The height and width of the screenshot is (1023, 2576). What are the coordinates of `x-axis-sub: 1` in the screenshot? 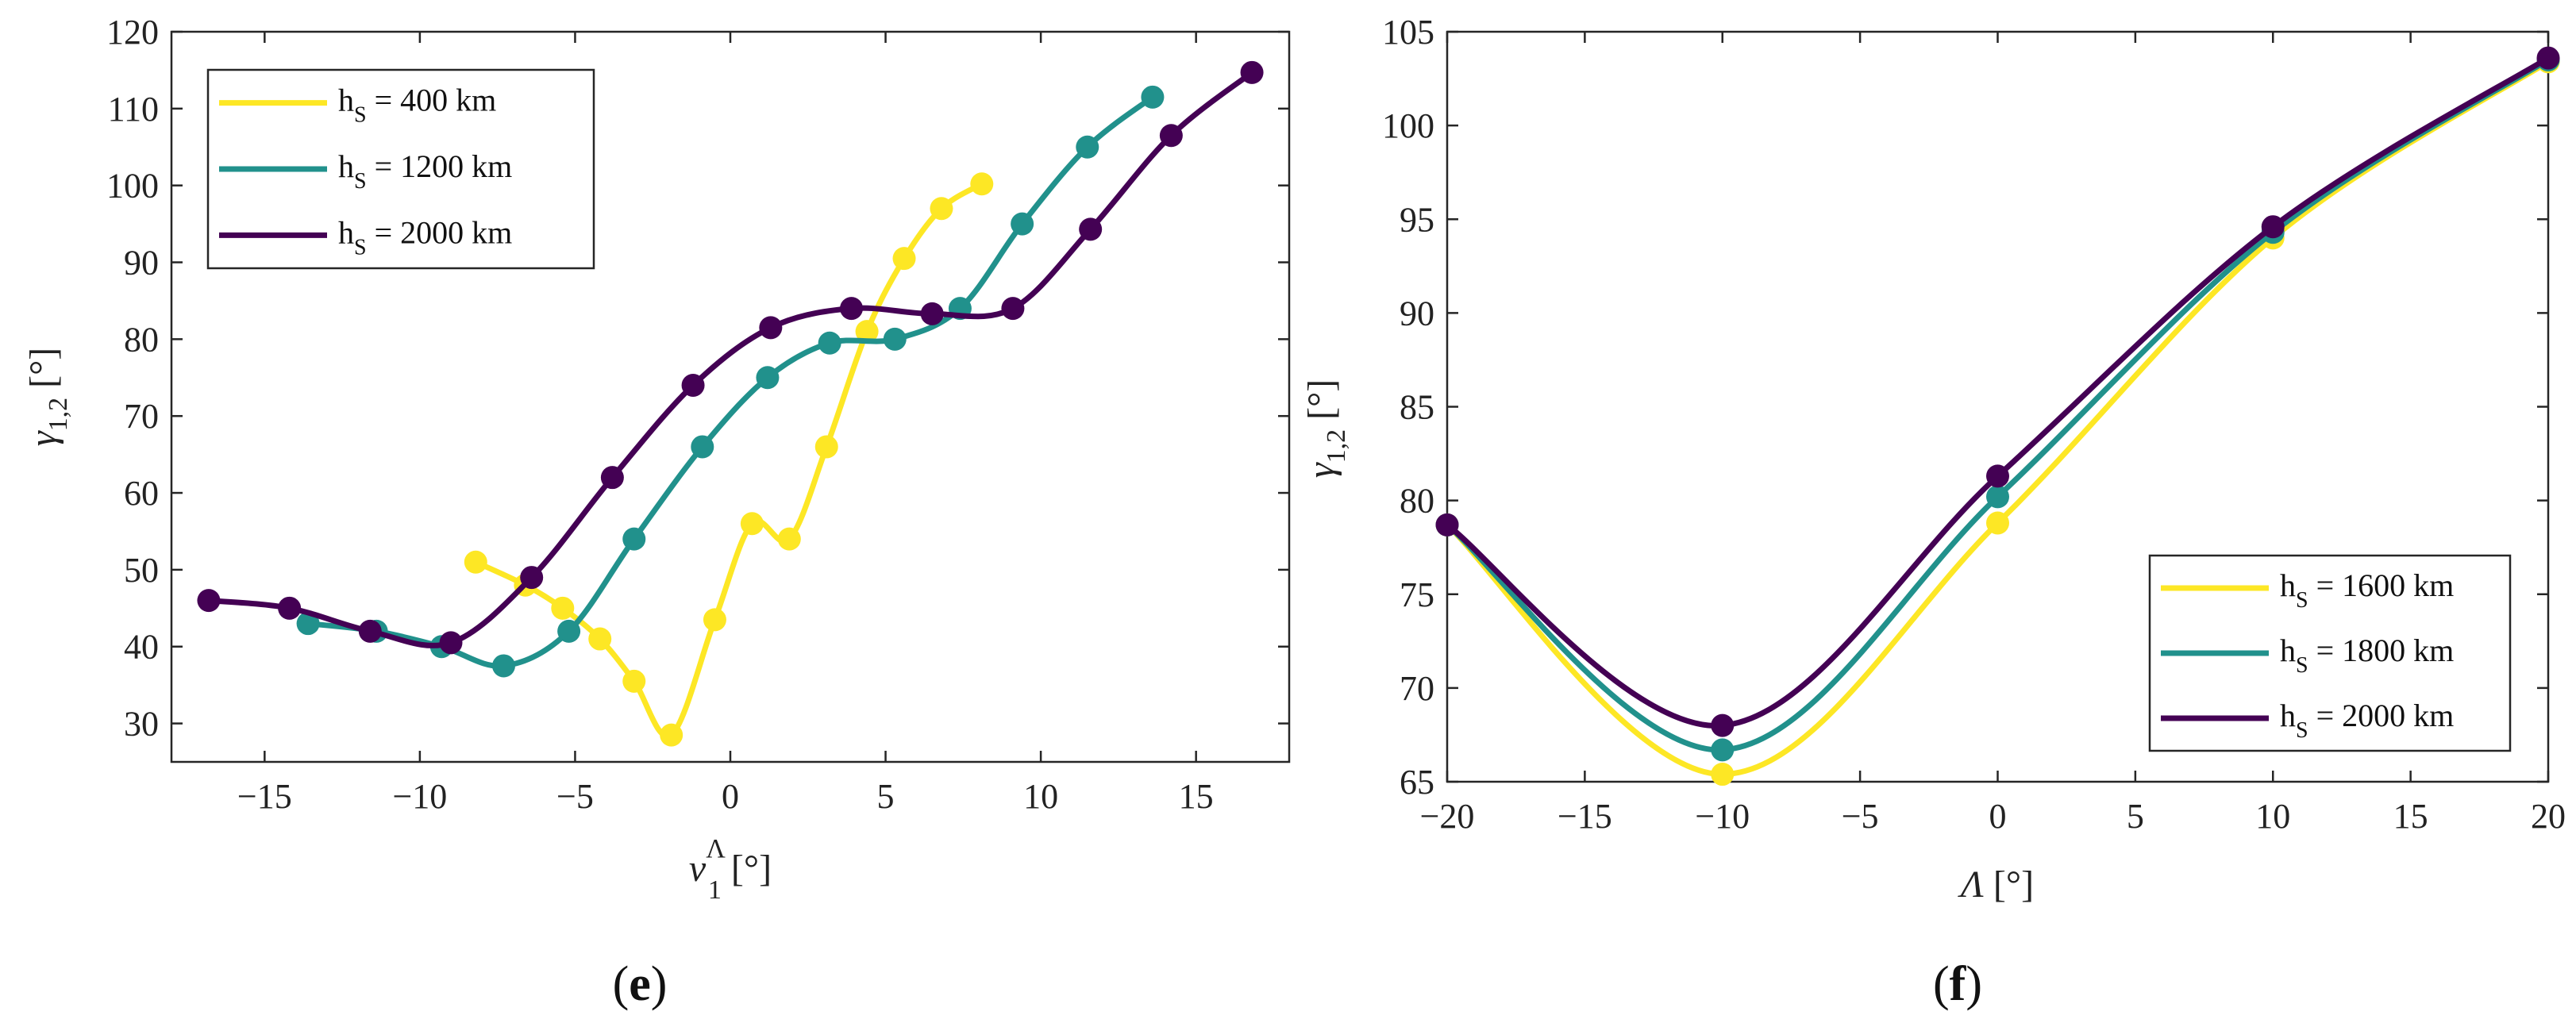 It's located at (715, 890).